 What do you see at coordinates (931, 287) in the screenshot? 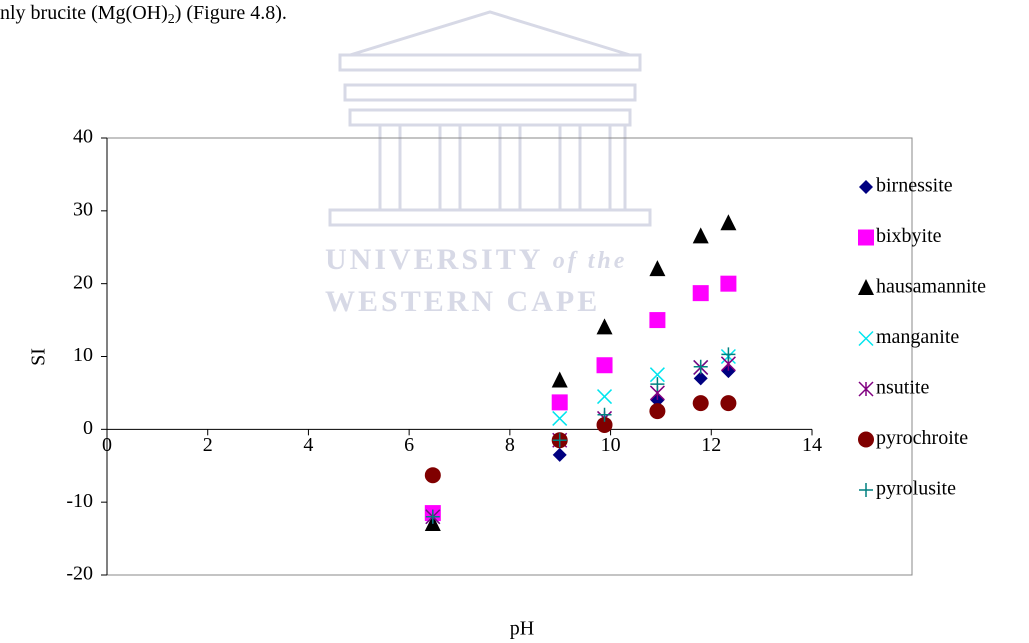
I see `legend-label: hausamannite` at bounding box center [931, 287].